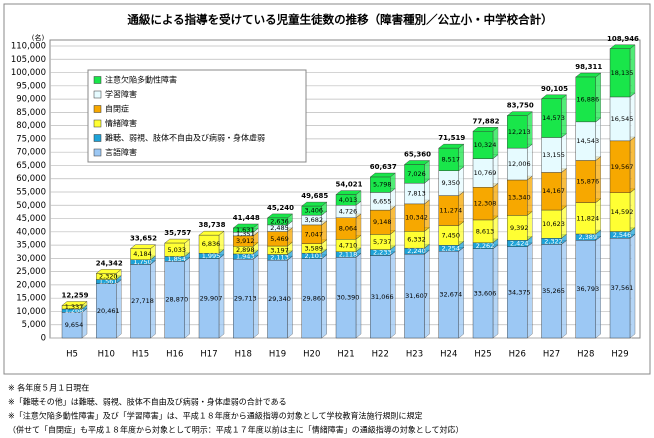 The height and width of the screenshot is (438, 654). Describe the element at coordinates (519, 292) in the screenshot. I see `data-label: 34,375` at that location.